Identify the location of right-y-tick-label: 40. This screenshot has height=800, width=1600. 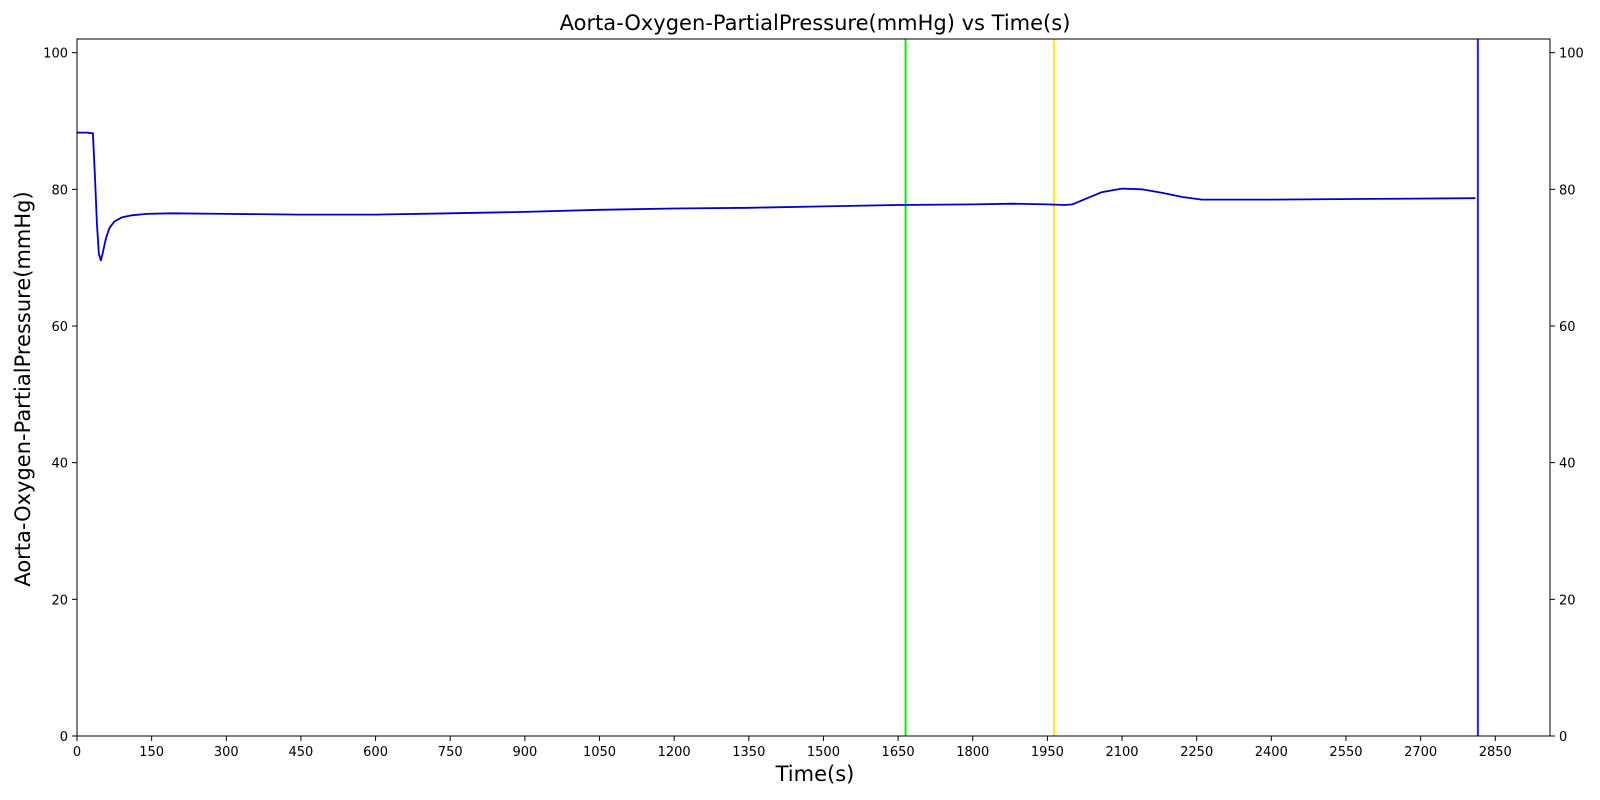
(1567, 464).